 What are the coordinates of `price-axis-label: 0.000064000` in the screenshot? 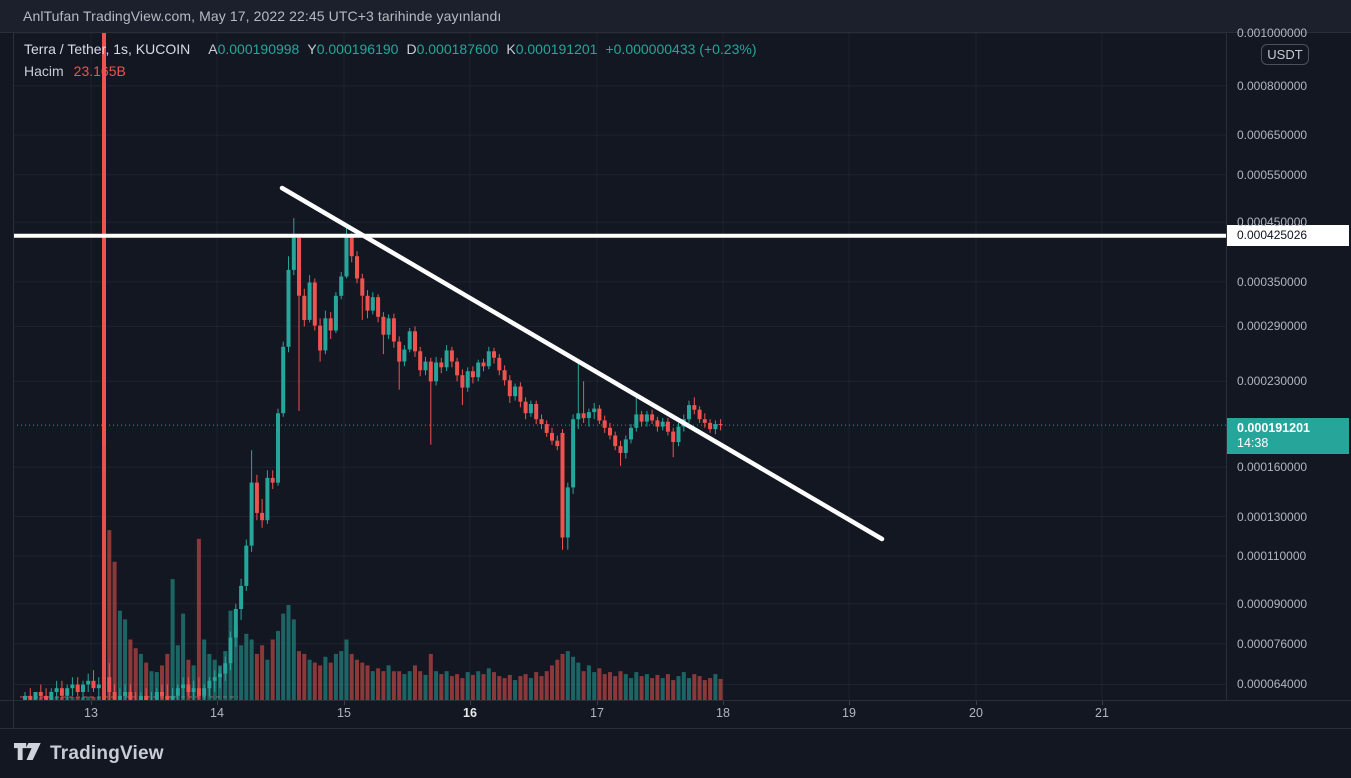 It's located at (1272, 684).